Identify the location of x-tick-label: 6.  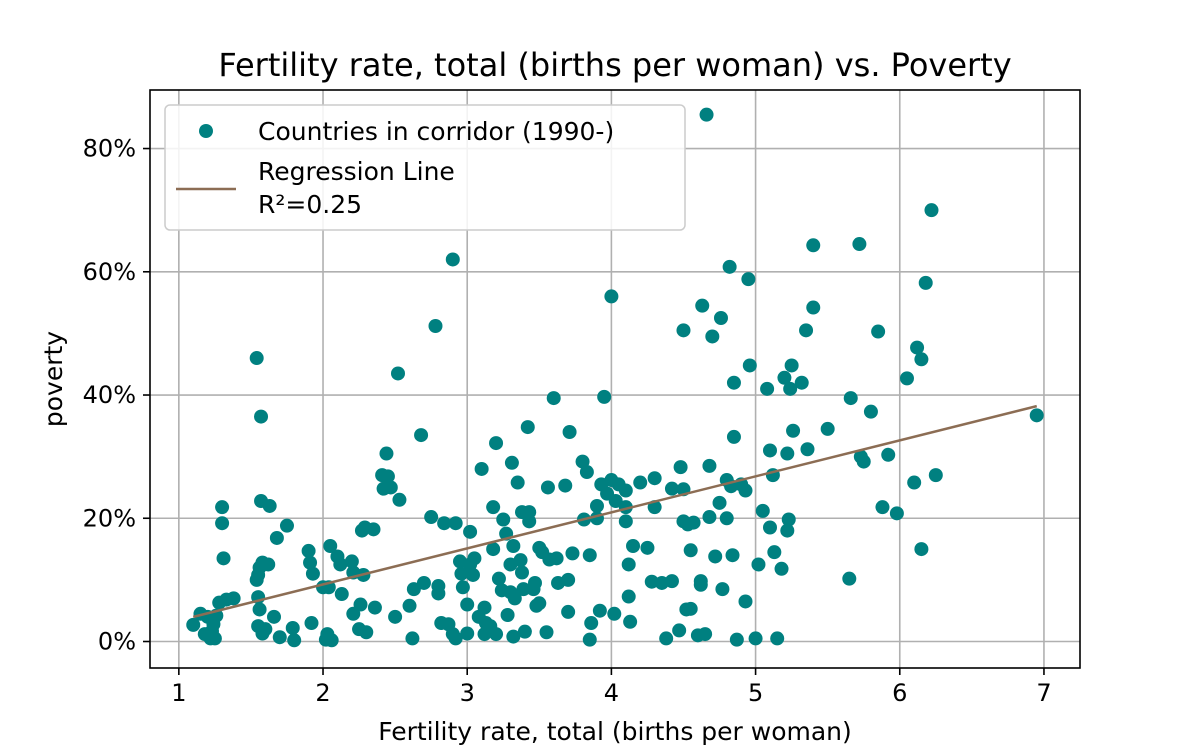
(899, 693).